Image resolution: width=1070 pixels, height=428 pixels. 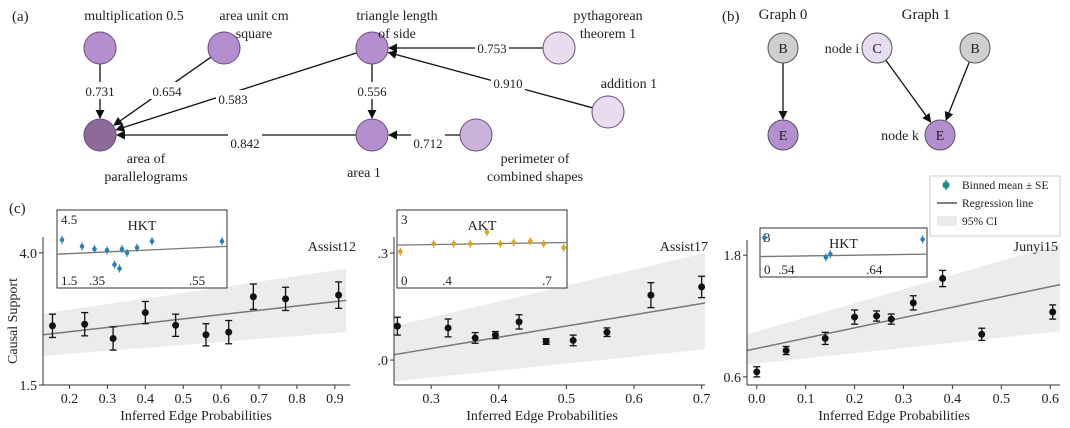 I want to click on skill-node-area_unit, so click(x=224, y=48).